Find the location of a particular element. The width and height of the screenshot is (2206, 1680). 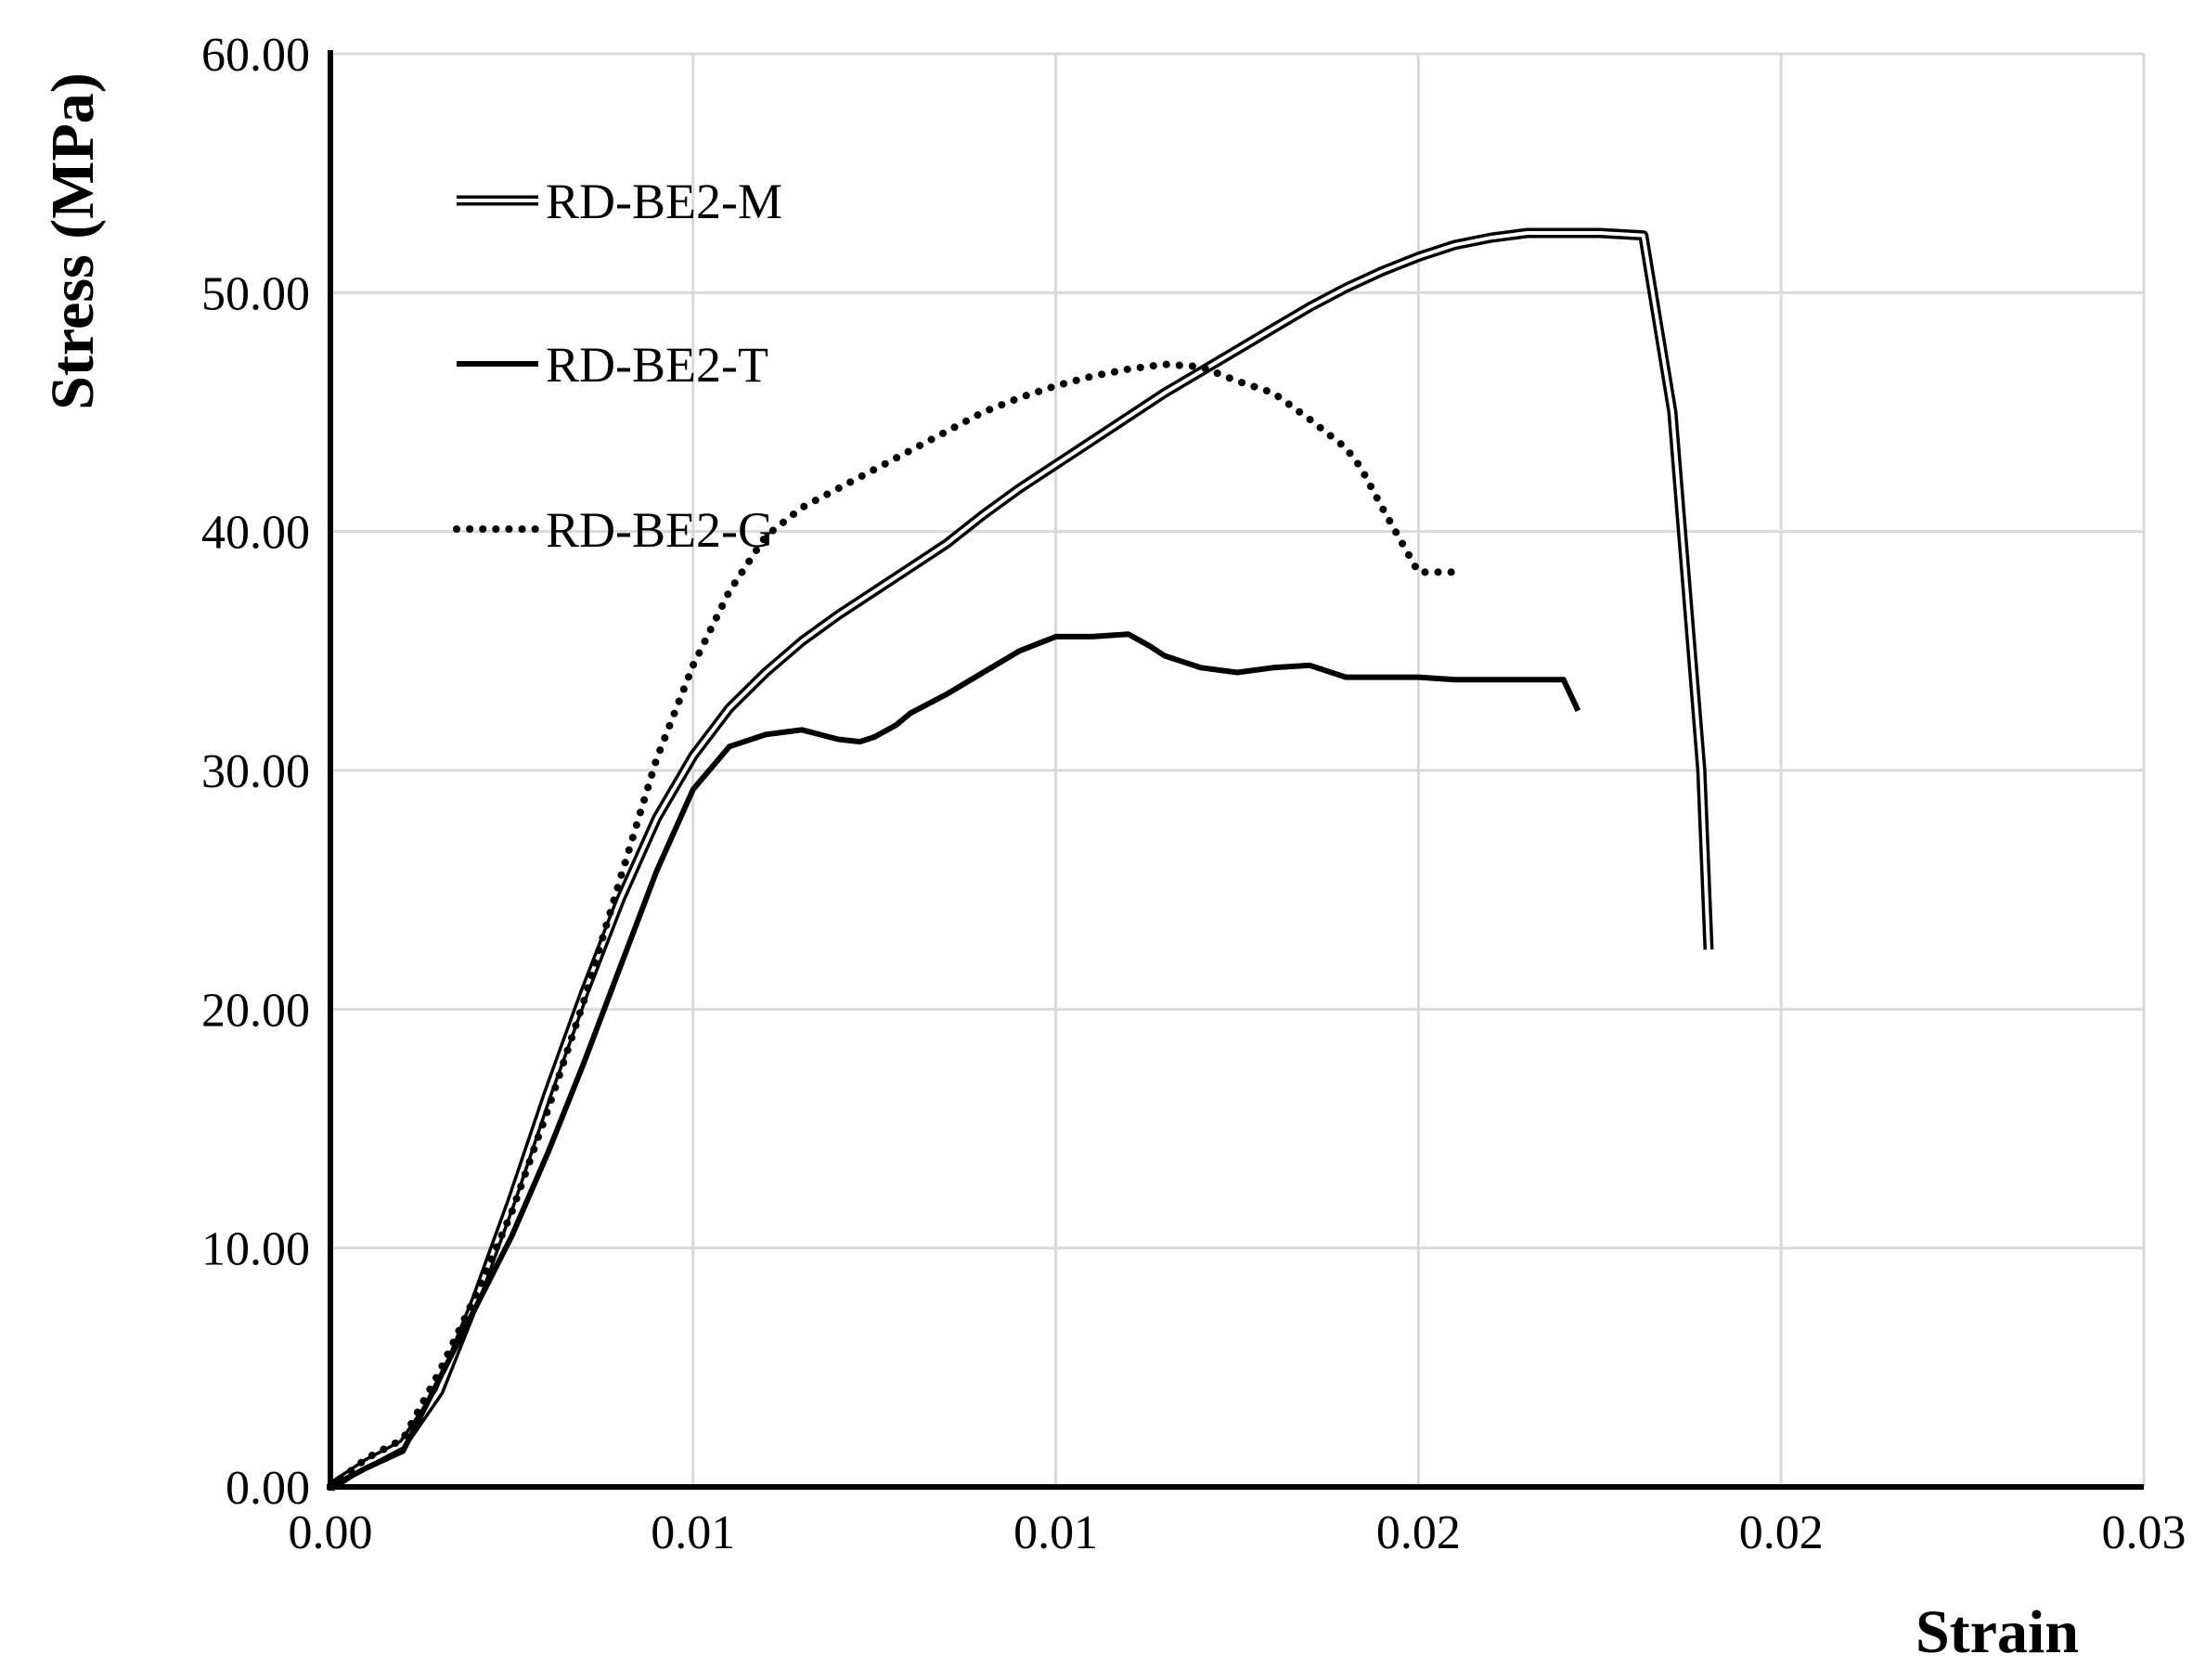

y-tick-label: 40.00 is located at coordinates (255, 533).